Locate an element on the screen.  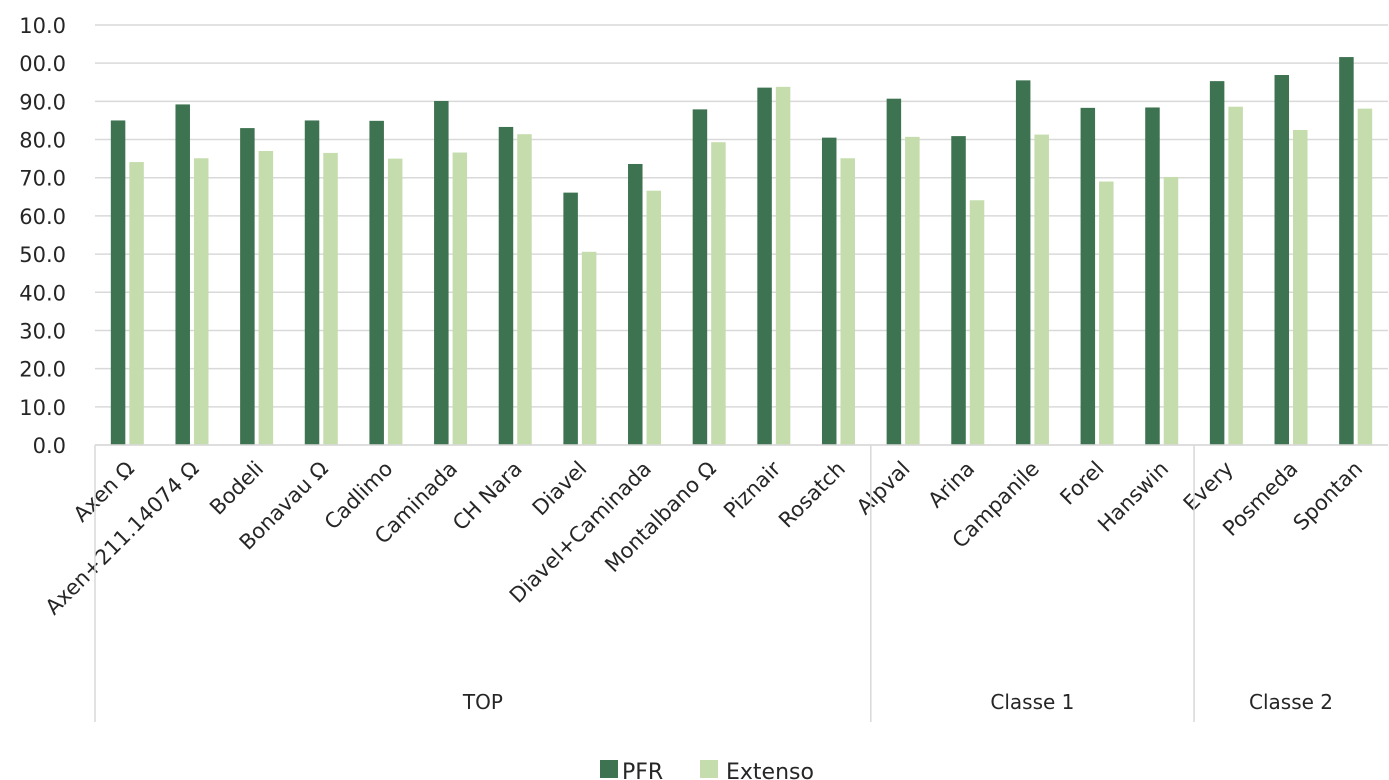
x-tick-label: Diavel is located at coordinates (560, 489).